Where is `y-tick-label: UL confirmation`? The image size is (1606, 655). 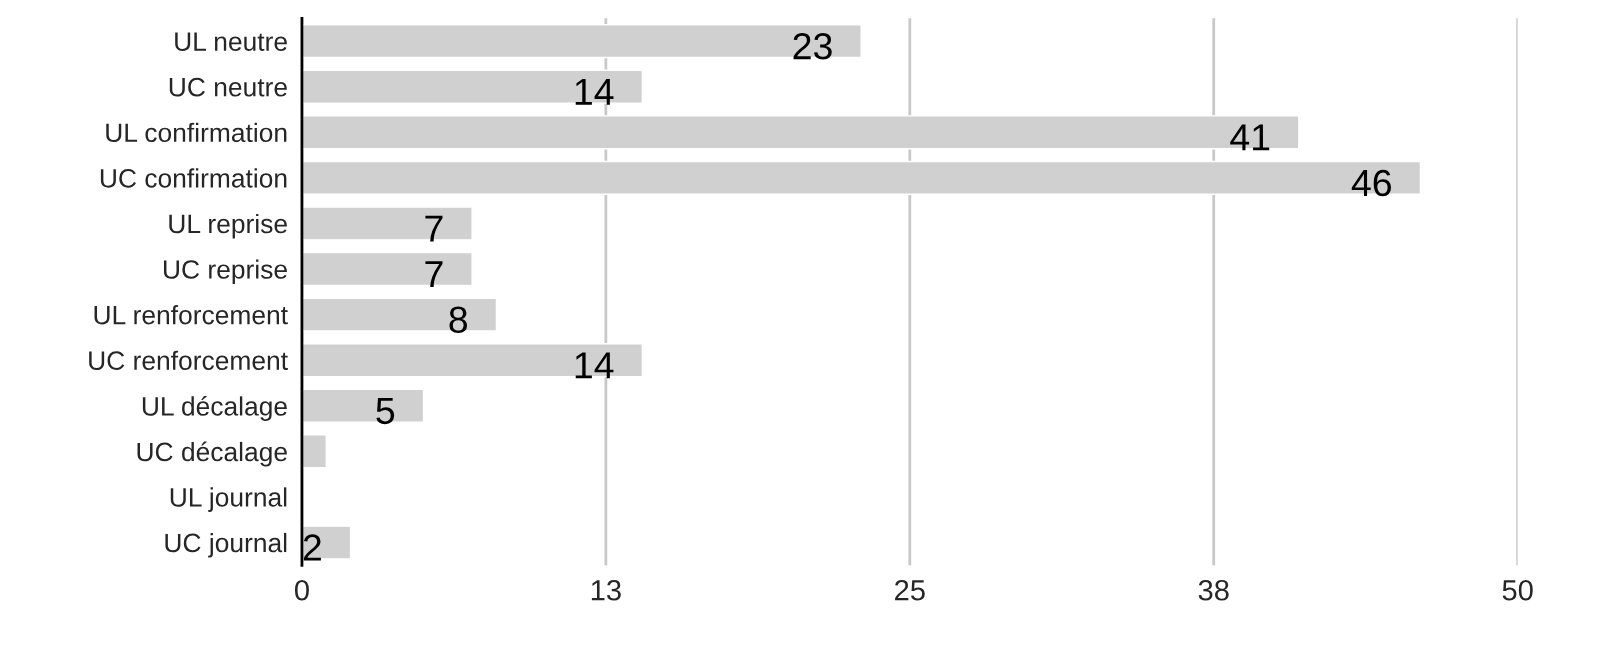 y-tick-label: UL confirmation is located at coordinates (196, 132).